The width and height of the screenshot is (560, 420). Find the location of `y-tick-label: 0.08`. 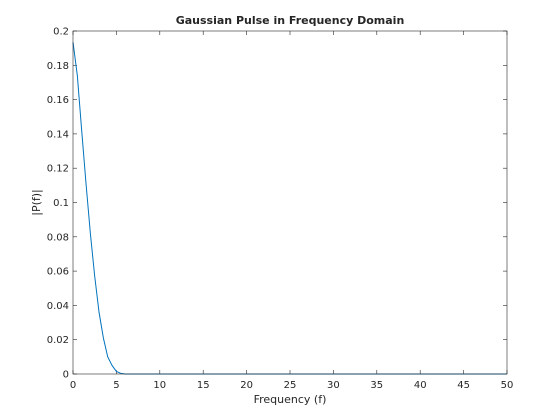

y-tick-label: 0.08 is located at coordinates (58, 237).